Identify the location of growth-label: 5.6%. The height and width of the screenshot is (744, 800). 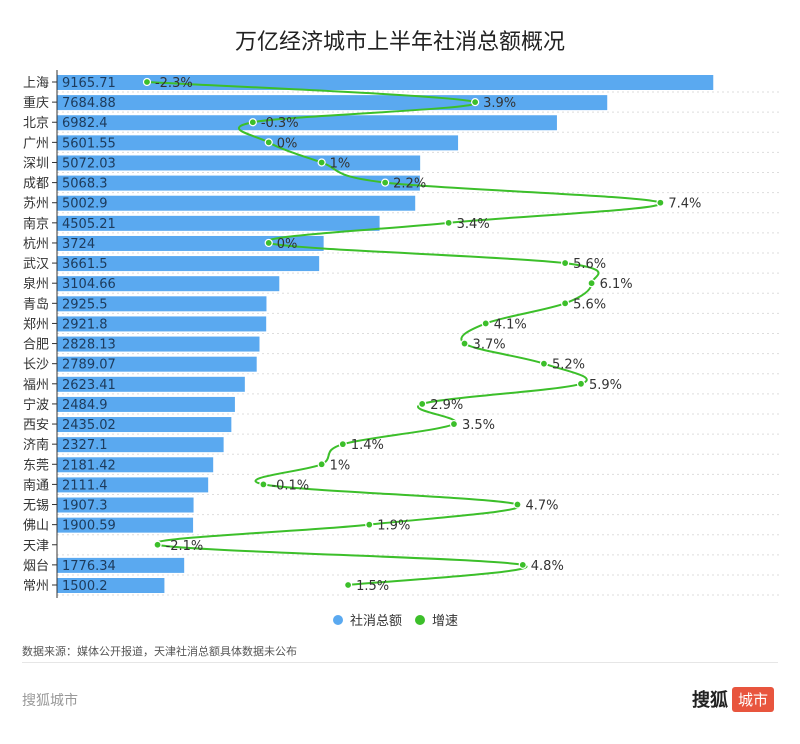
(589, 264).